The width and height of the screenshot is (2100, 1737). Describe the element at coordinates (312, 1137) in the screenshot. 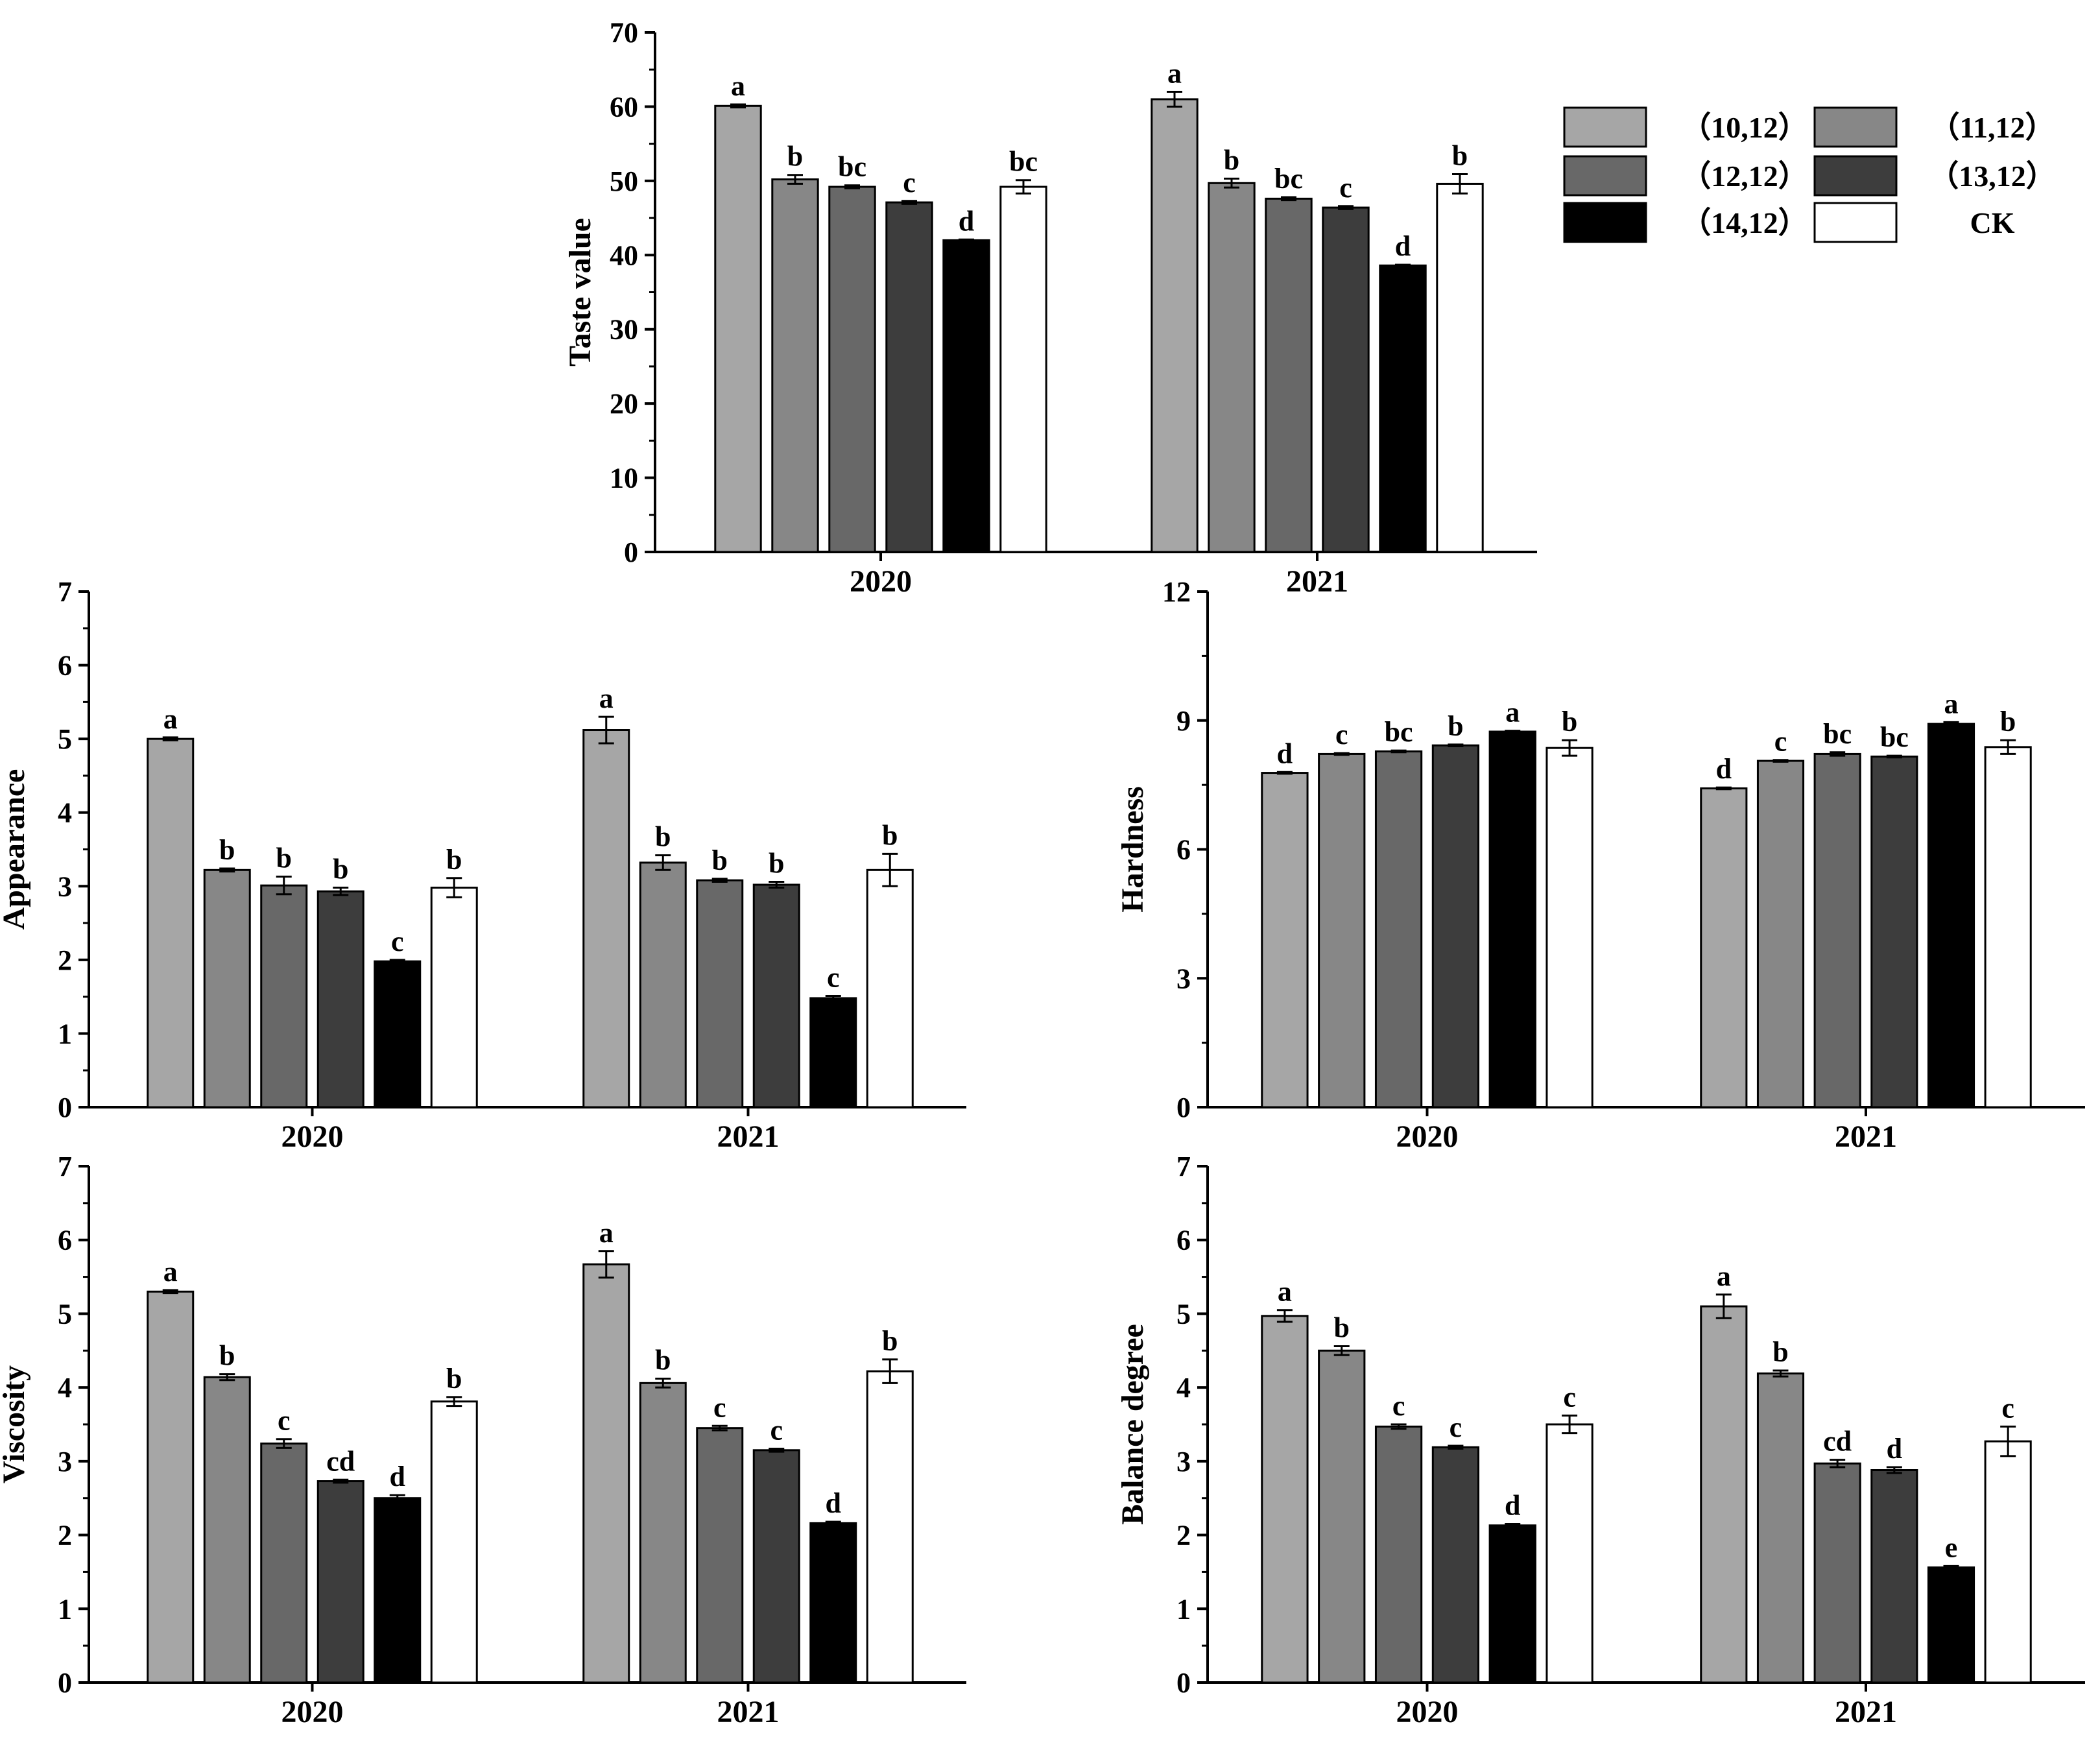

I see `appearance-category-label: 2020` at that location.